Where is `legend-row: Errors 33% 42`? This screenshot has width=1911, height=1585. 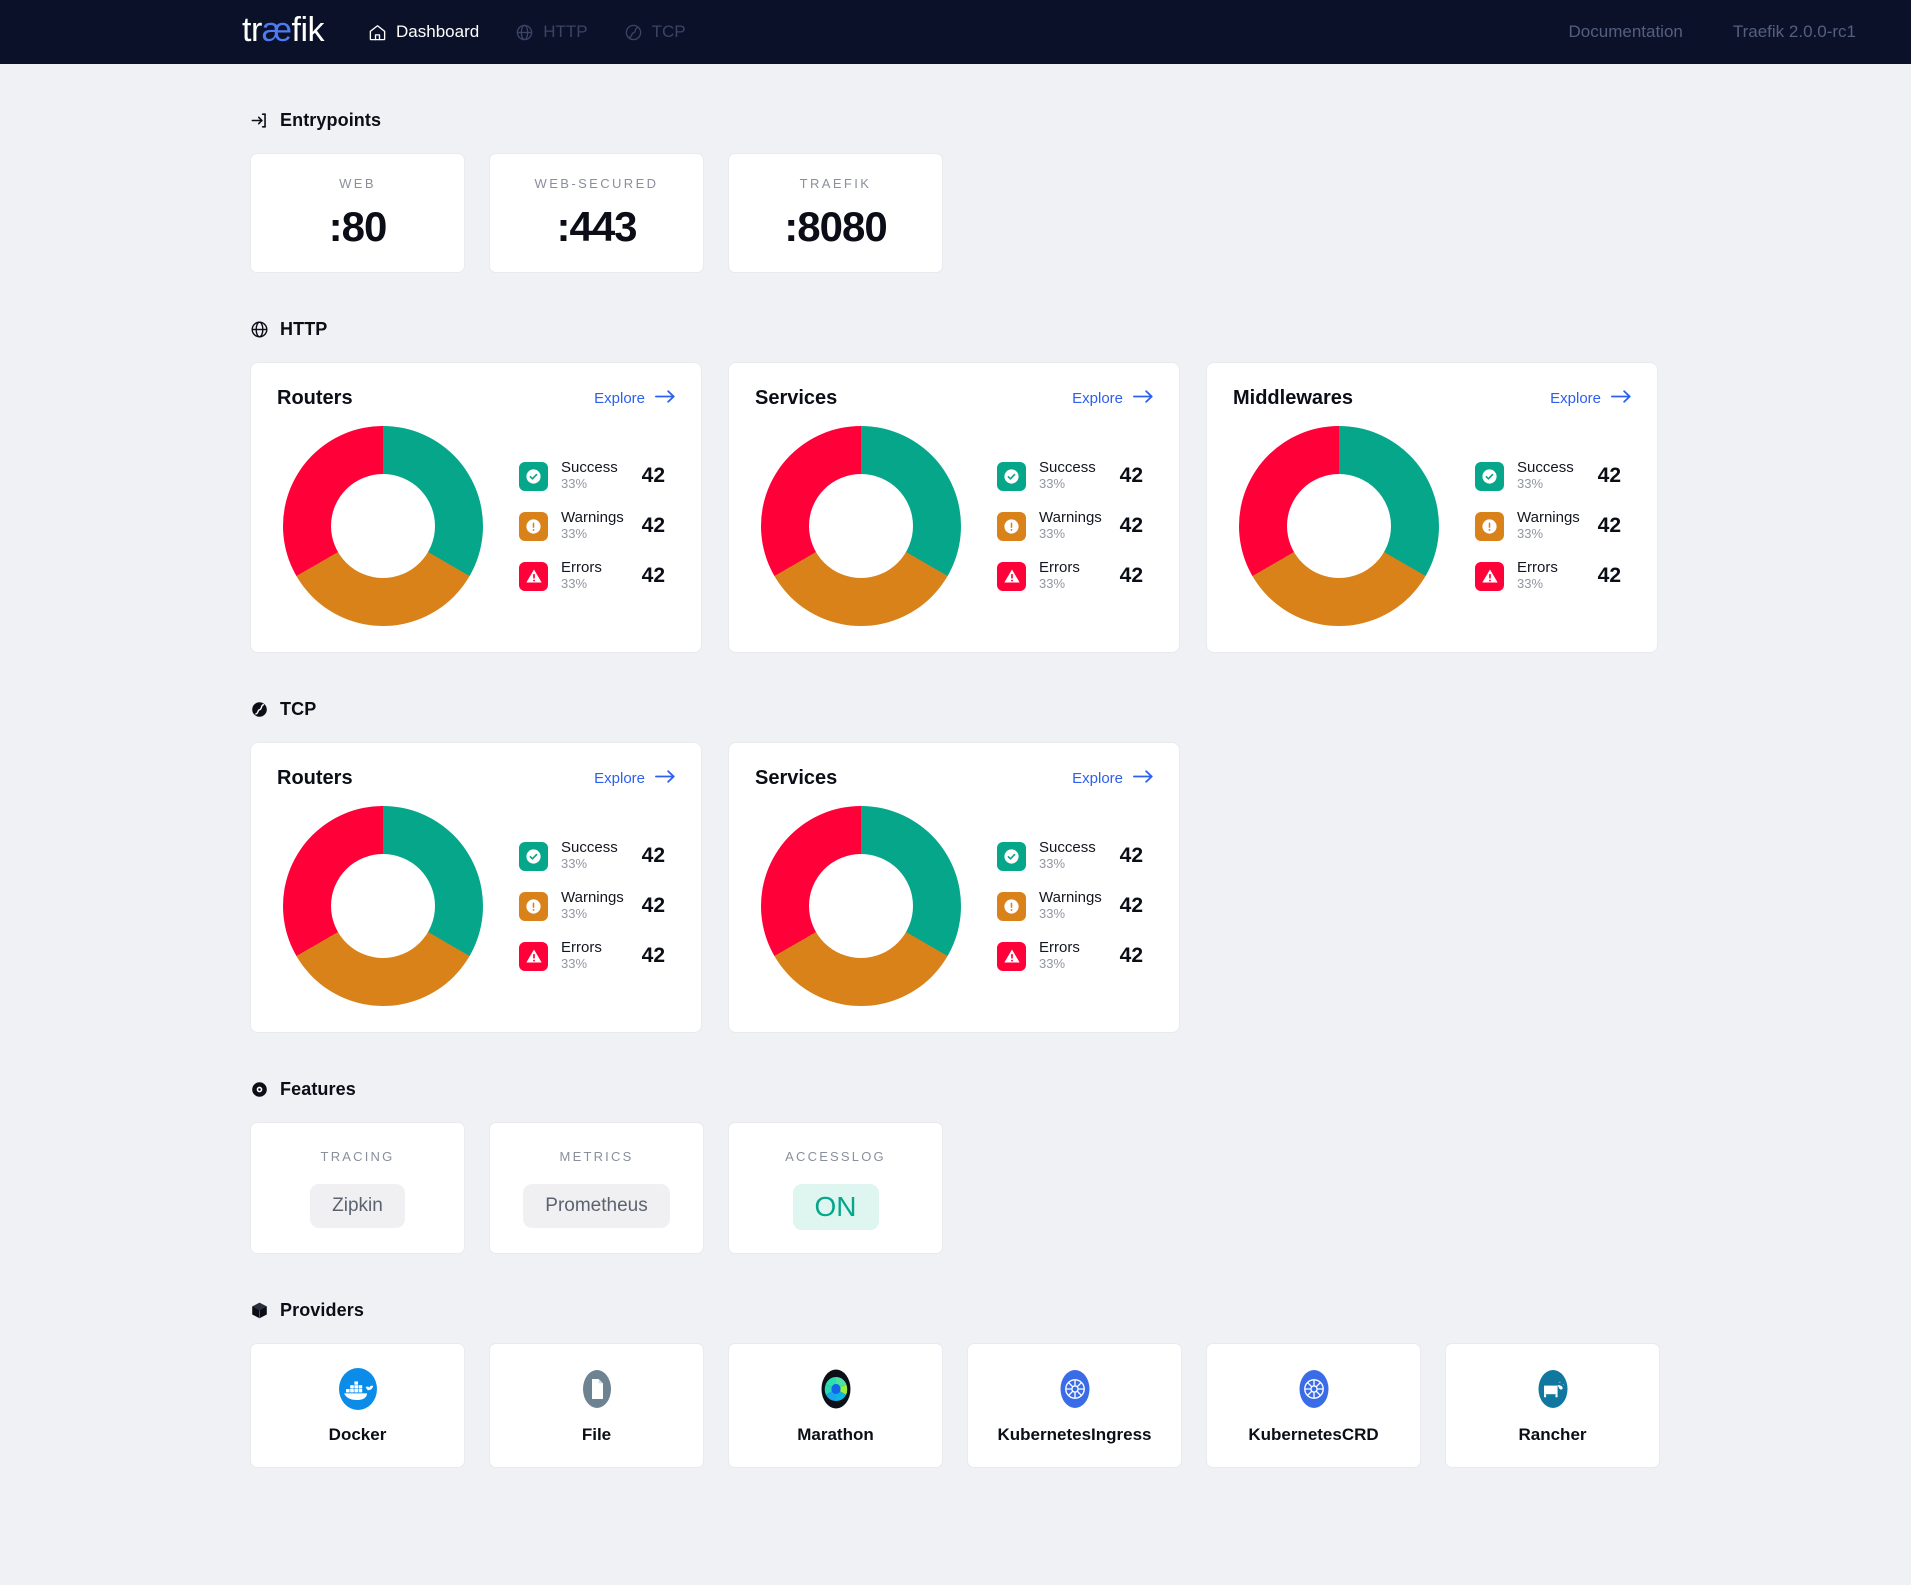
legend-row: Errors 33% 42 is located at coordinates (1553, 576).